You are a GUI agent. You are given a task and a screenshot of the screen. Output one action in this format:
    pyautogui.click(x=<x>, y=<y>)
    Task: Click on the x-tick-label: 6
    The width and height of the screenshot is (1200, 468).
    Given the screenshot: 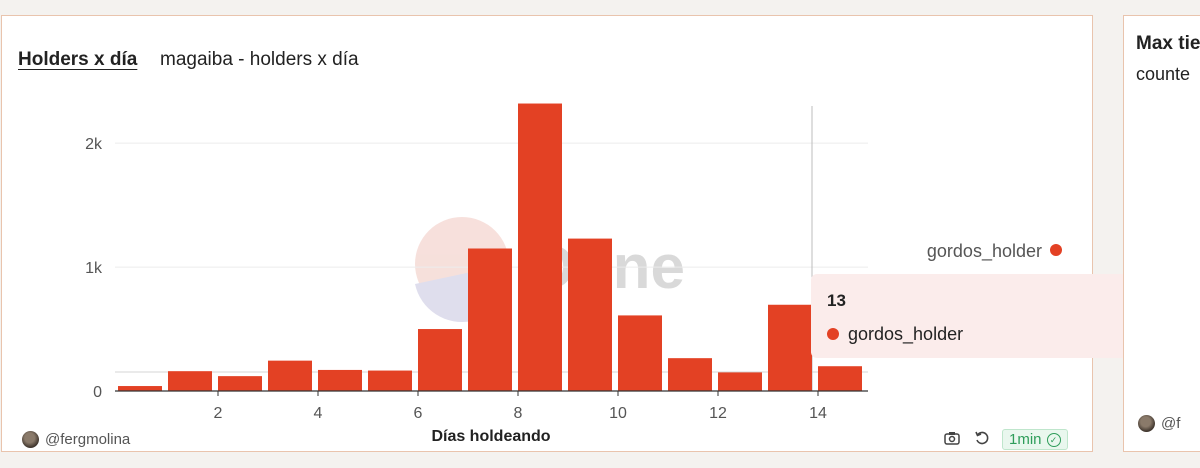 What is the action you would take?
    pyautogui.click(x=418, y=413)
    